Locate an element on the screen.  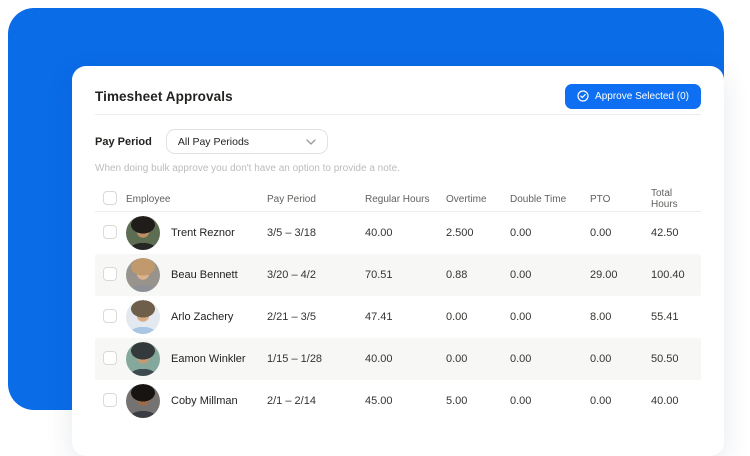
employee-cell: Eamon Winkler is located at coordinates (196, 359).